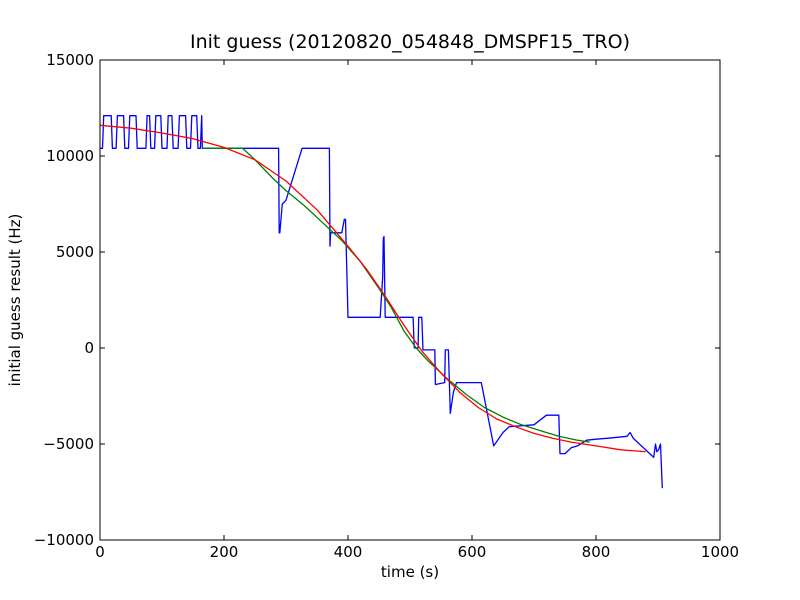 This screenshot has width=800, height=600. Describe the element at coordinates (410, 42) in the screenshot. I see `chart-title: Init guess (20120820_054848_DMSPF15_TRO)` at that location.